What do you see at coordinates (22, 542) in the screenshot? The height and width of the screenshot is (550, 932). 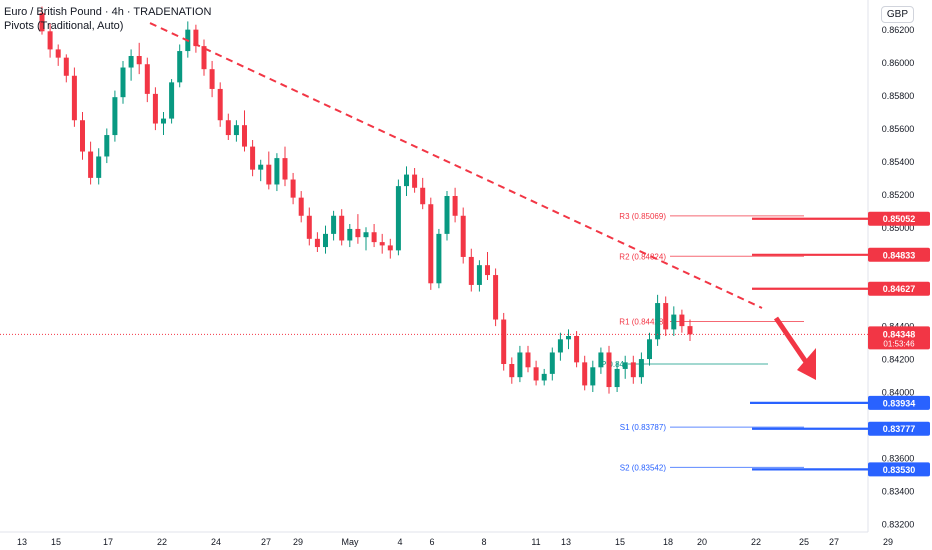 I see `x-tick-label: 13` at bounding box center [22, 542].